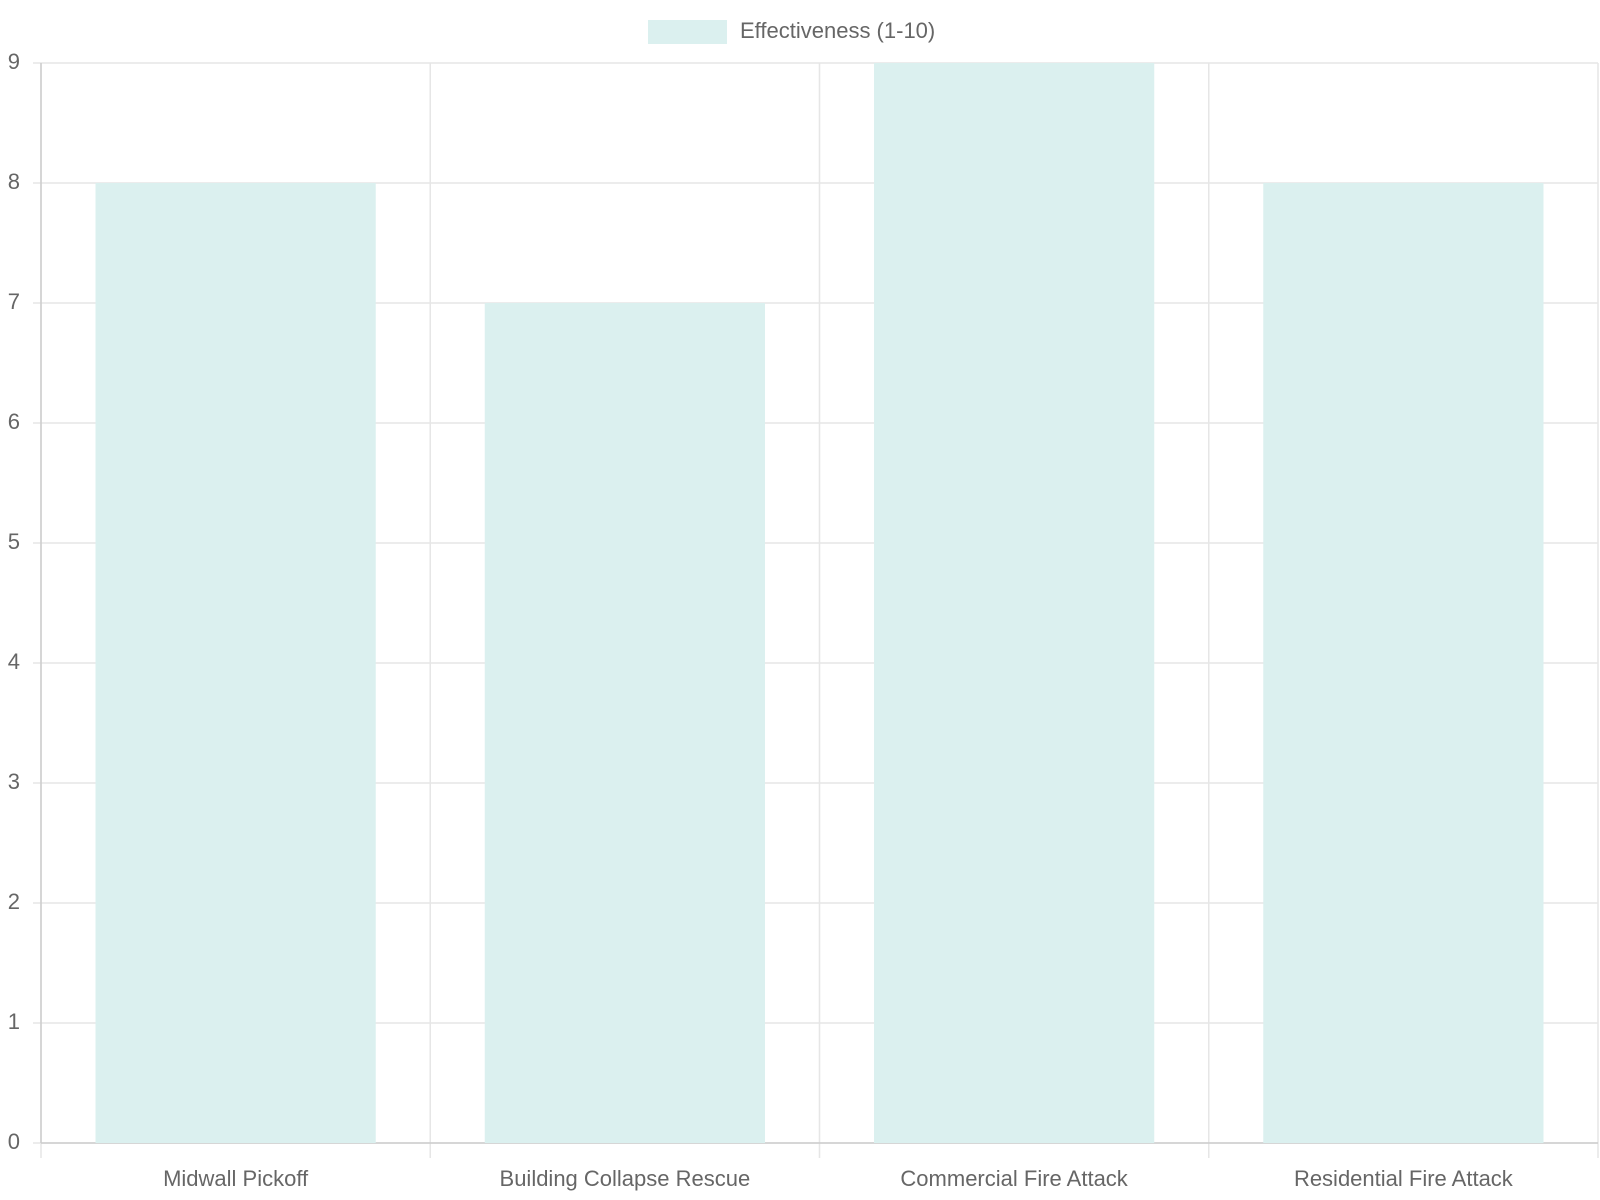  I want to click on y-tick-label: 3, so click(14, 781).